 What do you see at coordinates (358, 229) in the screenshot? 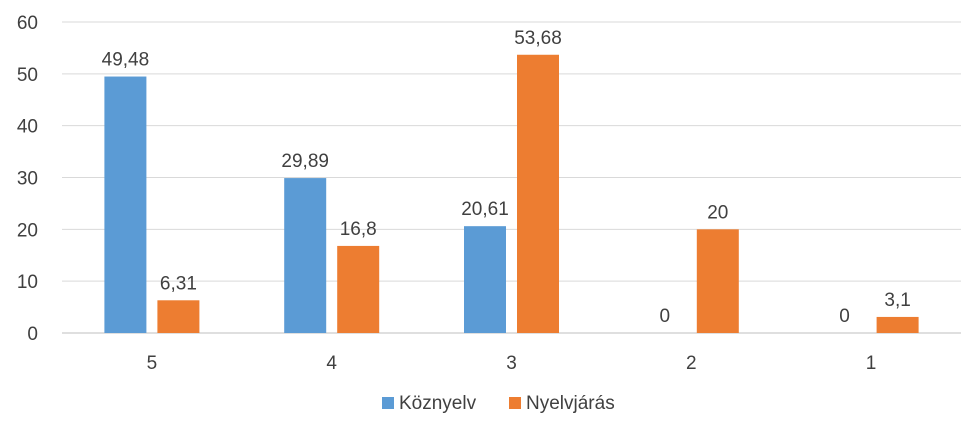
I see `data-label: 16,8` at bounding box center [358, 229].